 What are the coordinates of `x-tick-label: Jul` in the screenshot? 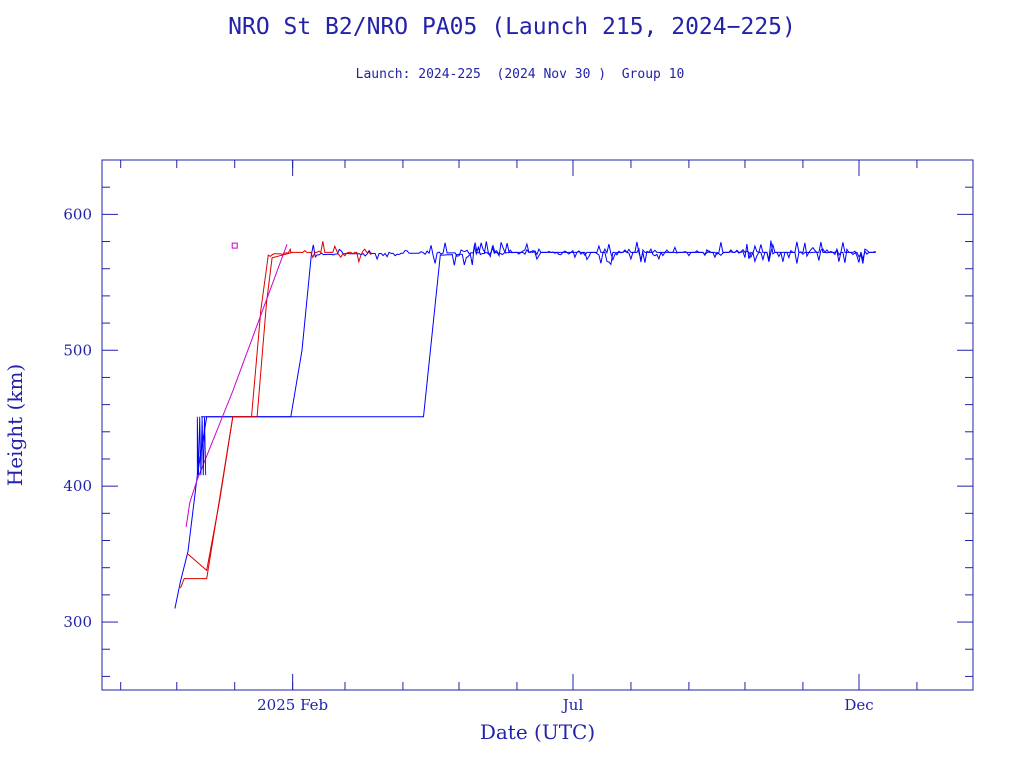 It's located at (572, 705).